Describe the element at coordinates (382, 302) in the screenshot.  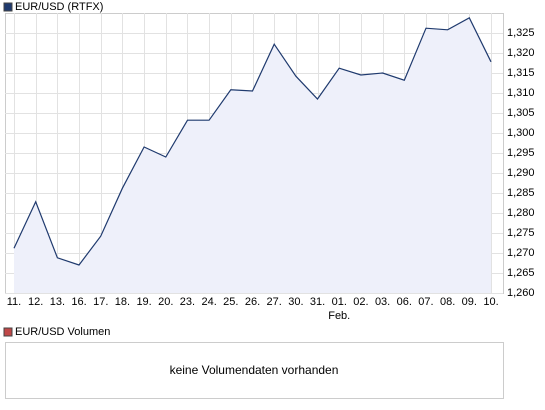
I see `x-tick-label: 03.` at that location.